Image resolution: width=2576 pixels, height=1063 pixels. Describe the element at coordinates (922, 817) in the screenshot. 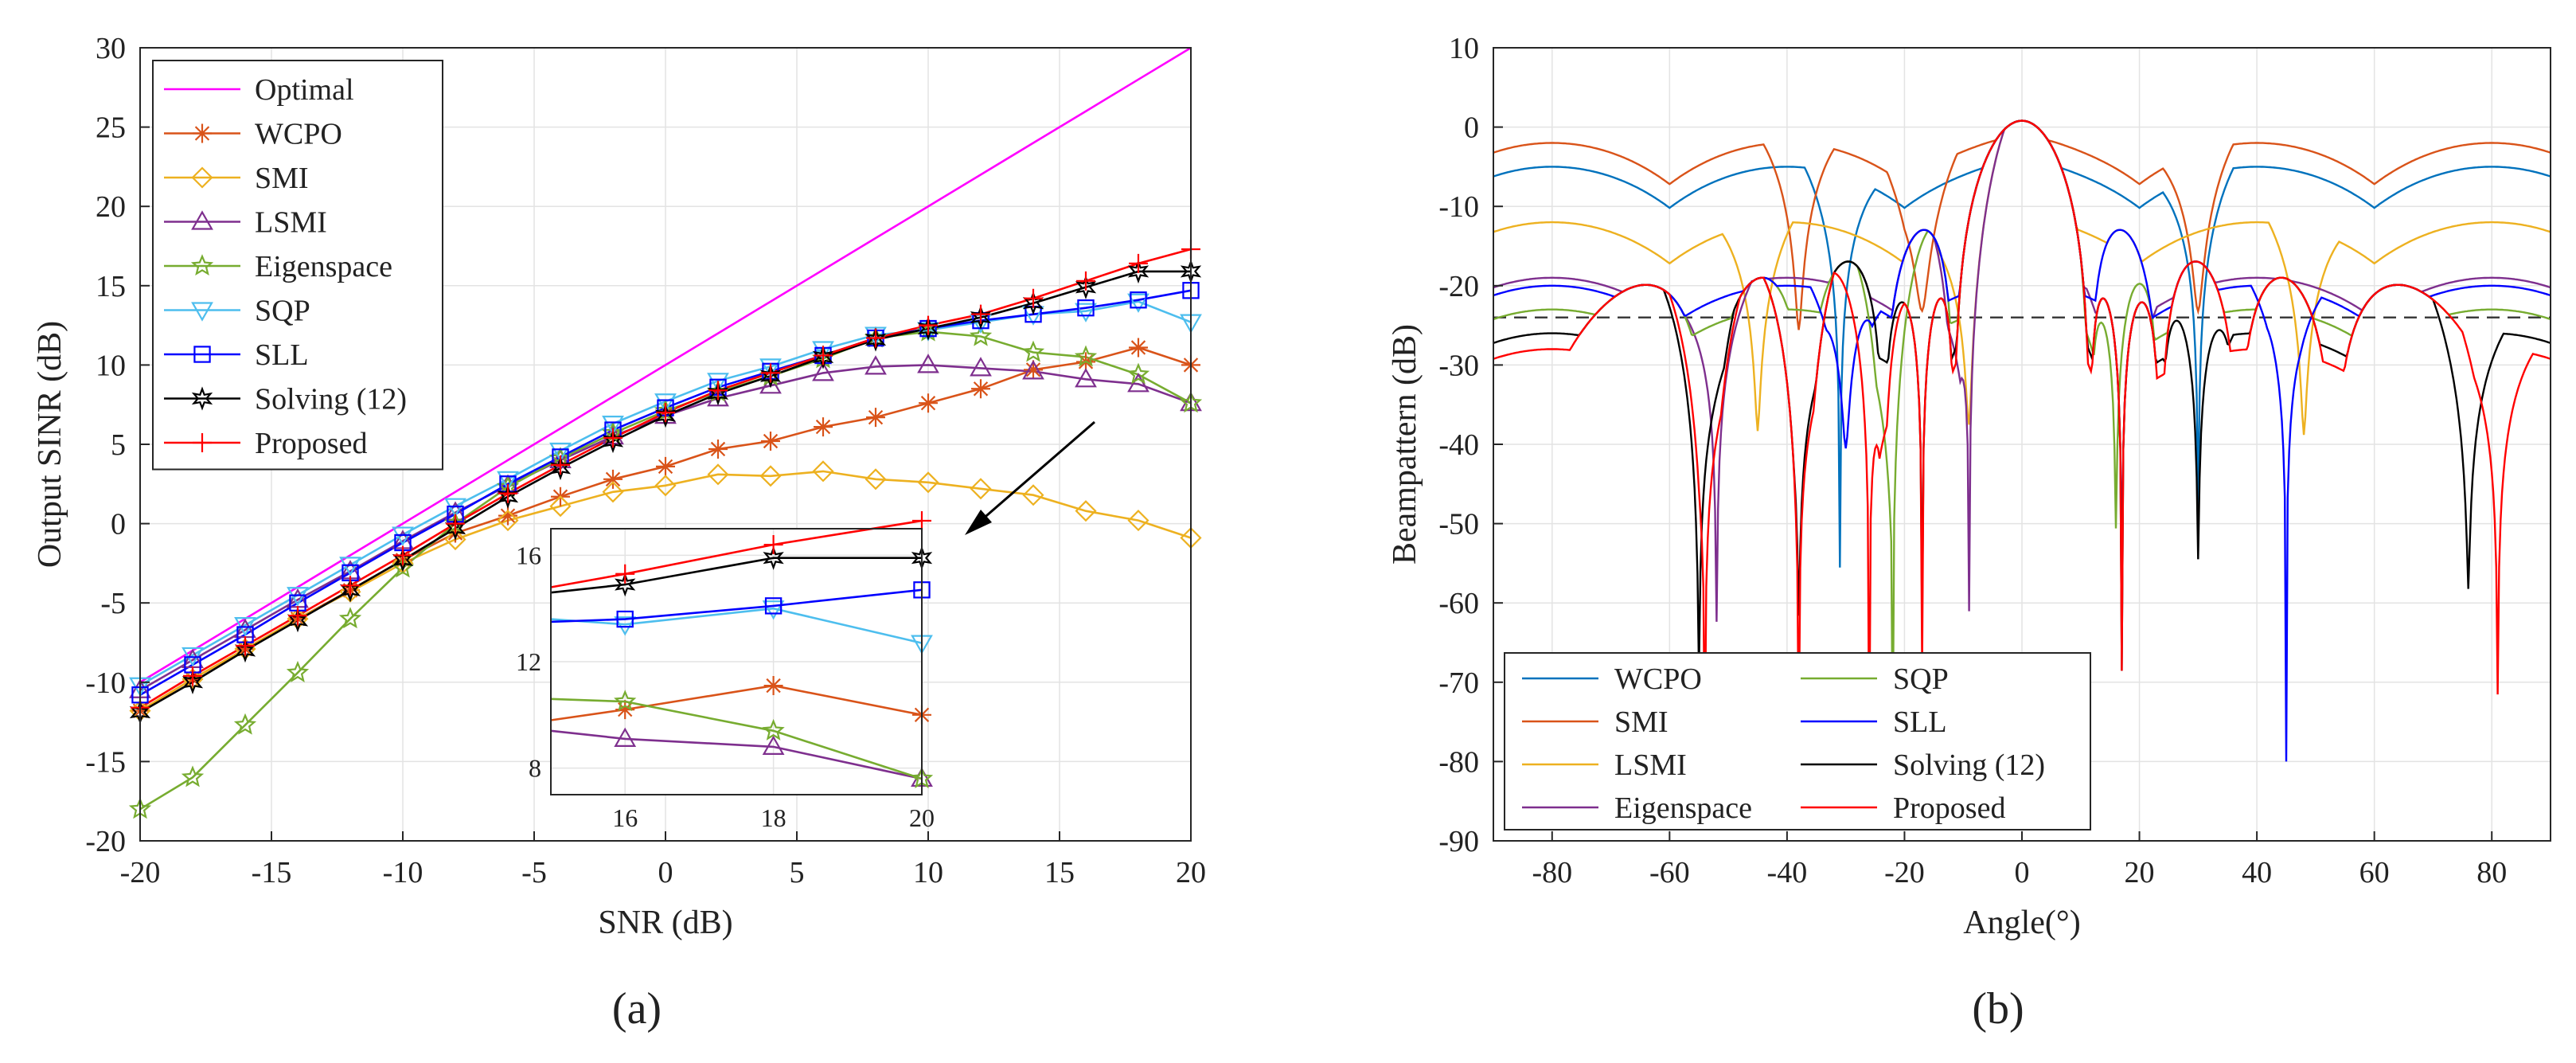

I see `inset-x-tick-label: 20` at that location.